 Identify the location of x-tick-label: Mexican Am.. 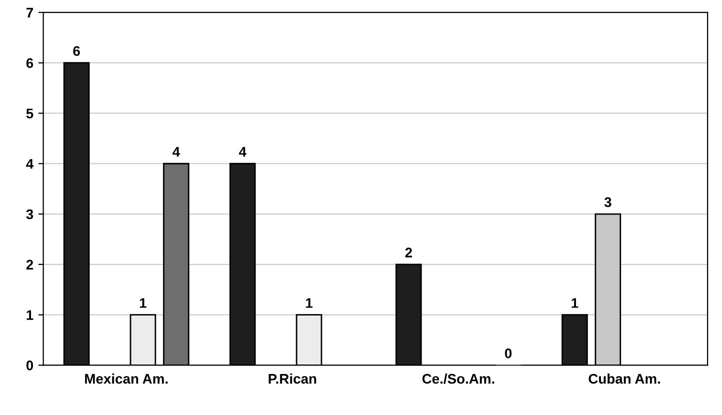
(126, 379).